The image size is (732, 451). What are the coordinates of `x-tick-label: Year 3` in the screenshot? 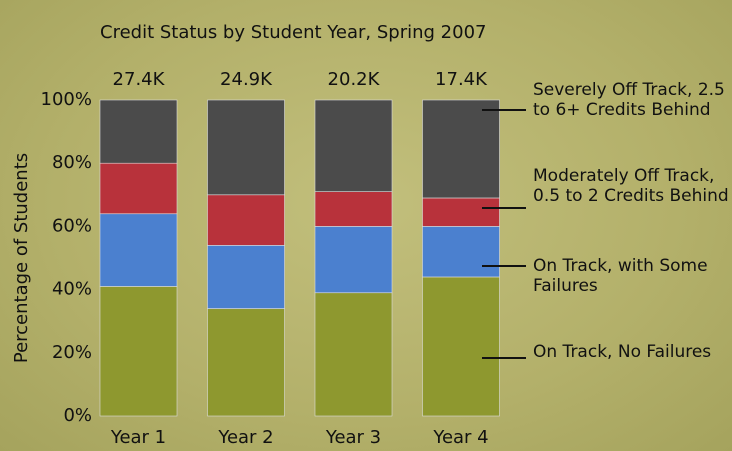 It's located at (353, 437).